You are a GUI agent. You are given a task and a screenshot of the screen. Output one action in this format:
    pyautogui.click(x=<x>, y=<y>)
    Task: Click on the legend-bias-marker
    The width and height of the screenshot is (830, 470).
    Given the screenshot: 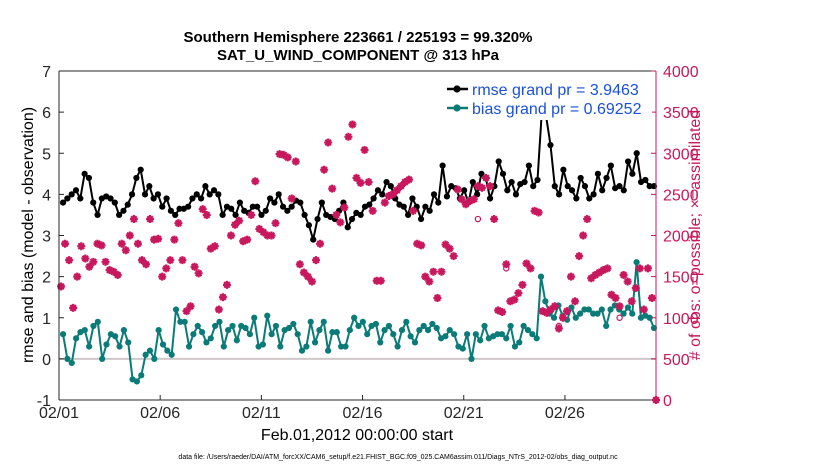 What is the action you would take?
    pyautogui.click(x=457, y=108)
    